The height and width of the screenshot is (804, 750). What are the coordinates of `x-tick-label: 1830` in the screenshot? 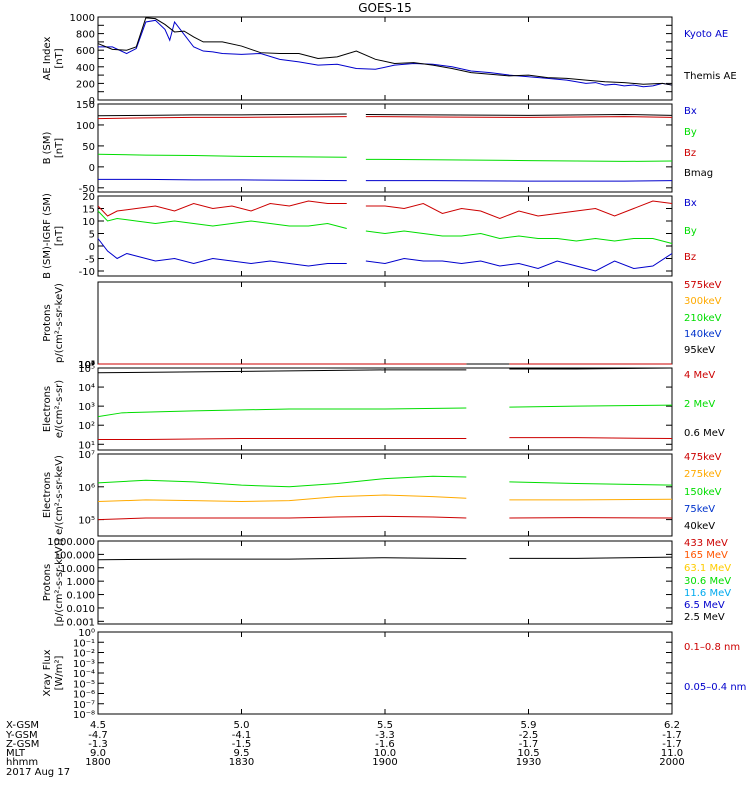 It's located at (241, 762).